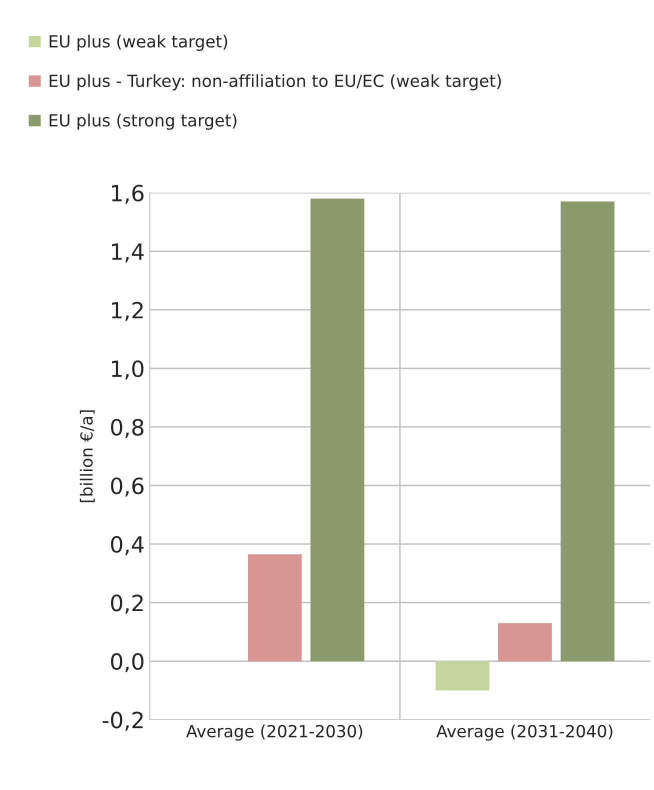  What do you see at coordinates (127, 311) in the screenshot?
I see `y-tick-label: 1,2` at bounding box center [127, 311].